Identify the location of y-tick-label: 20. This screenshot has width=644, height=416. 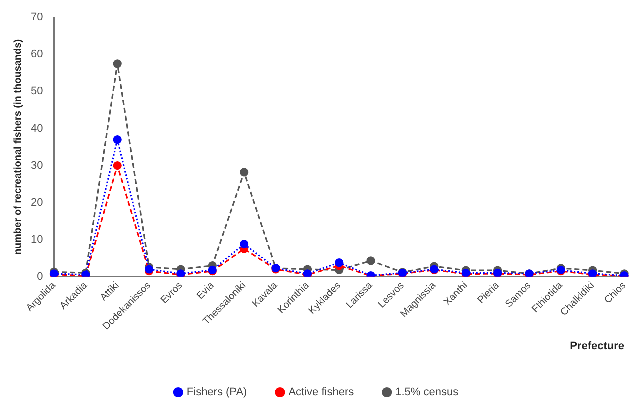
(37, 202).